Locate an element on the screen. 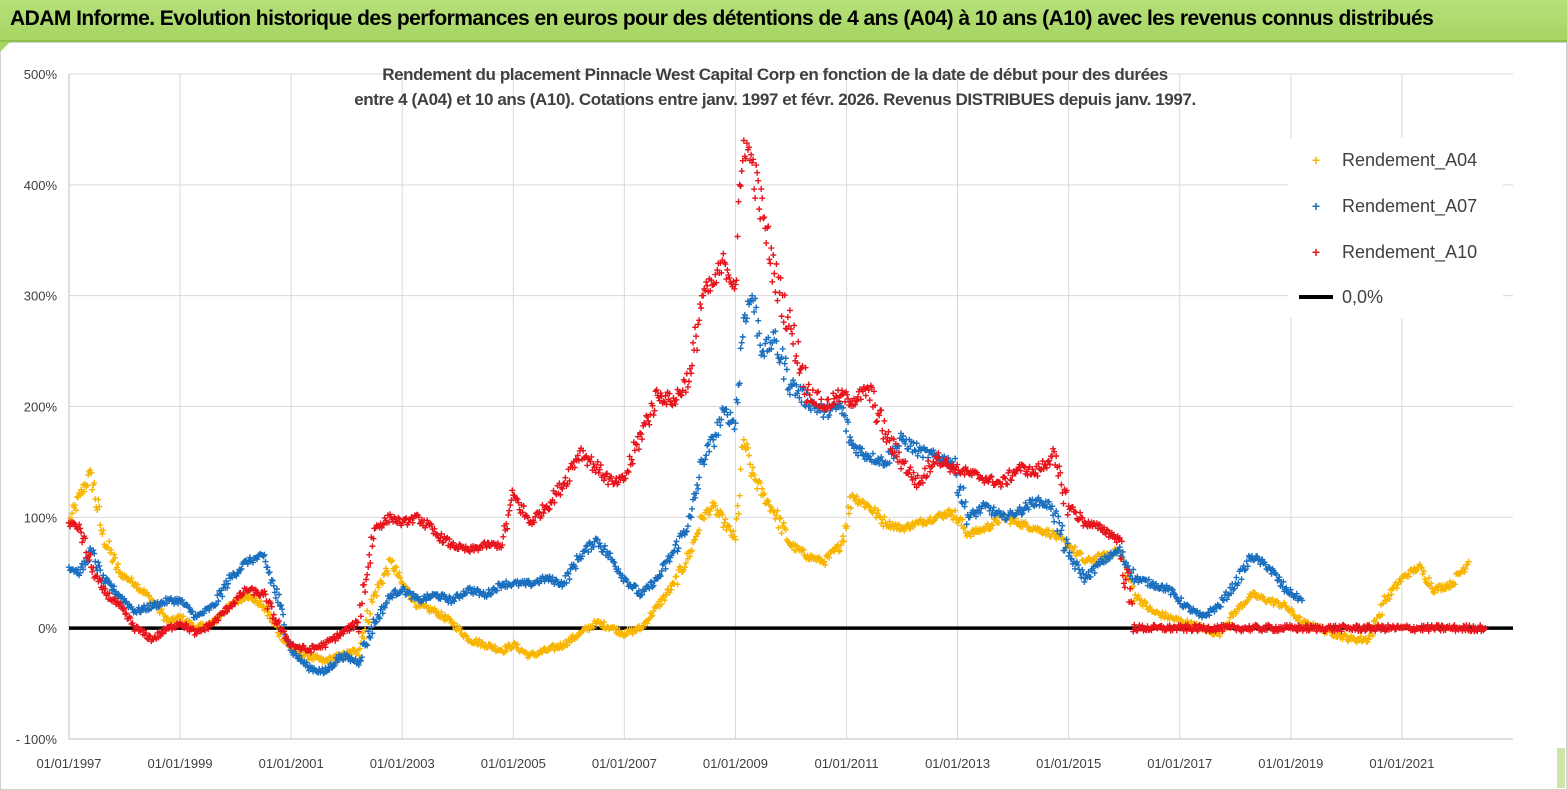 Image resolution: width=1567 pixels, height=790 pixels. legend-marker-a04: + is located at coordinates (1316, 160).